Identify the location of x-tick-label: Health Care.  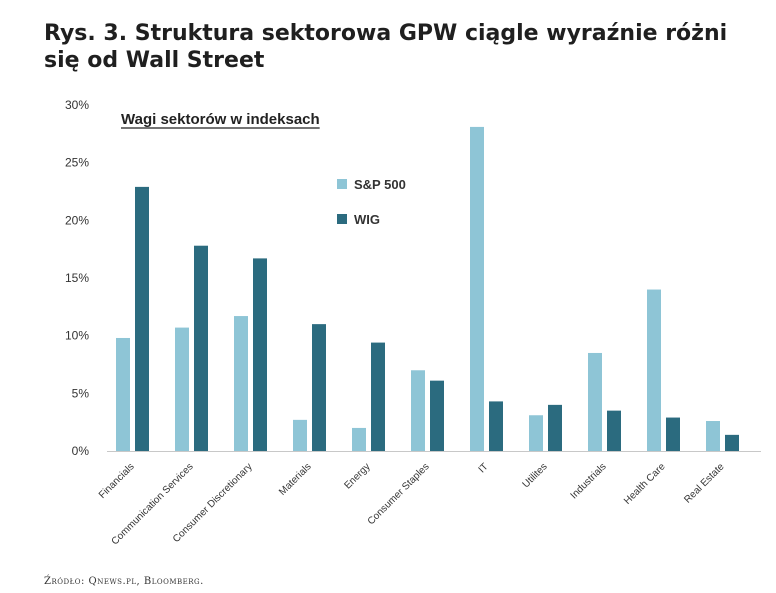
(645, 484).